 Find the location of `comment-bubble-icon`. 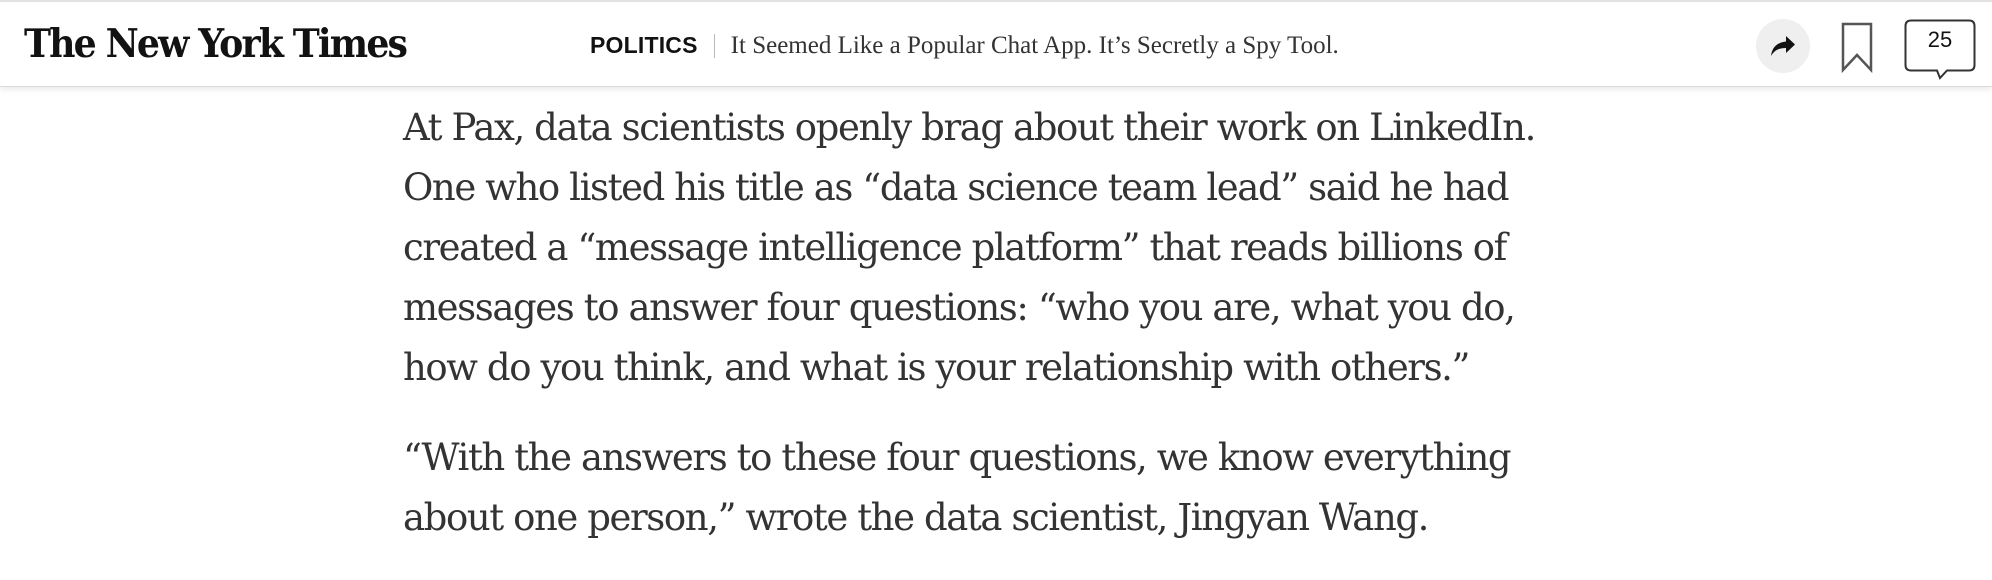

comment-bubble-icon is located at coordinates (1940, 49).